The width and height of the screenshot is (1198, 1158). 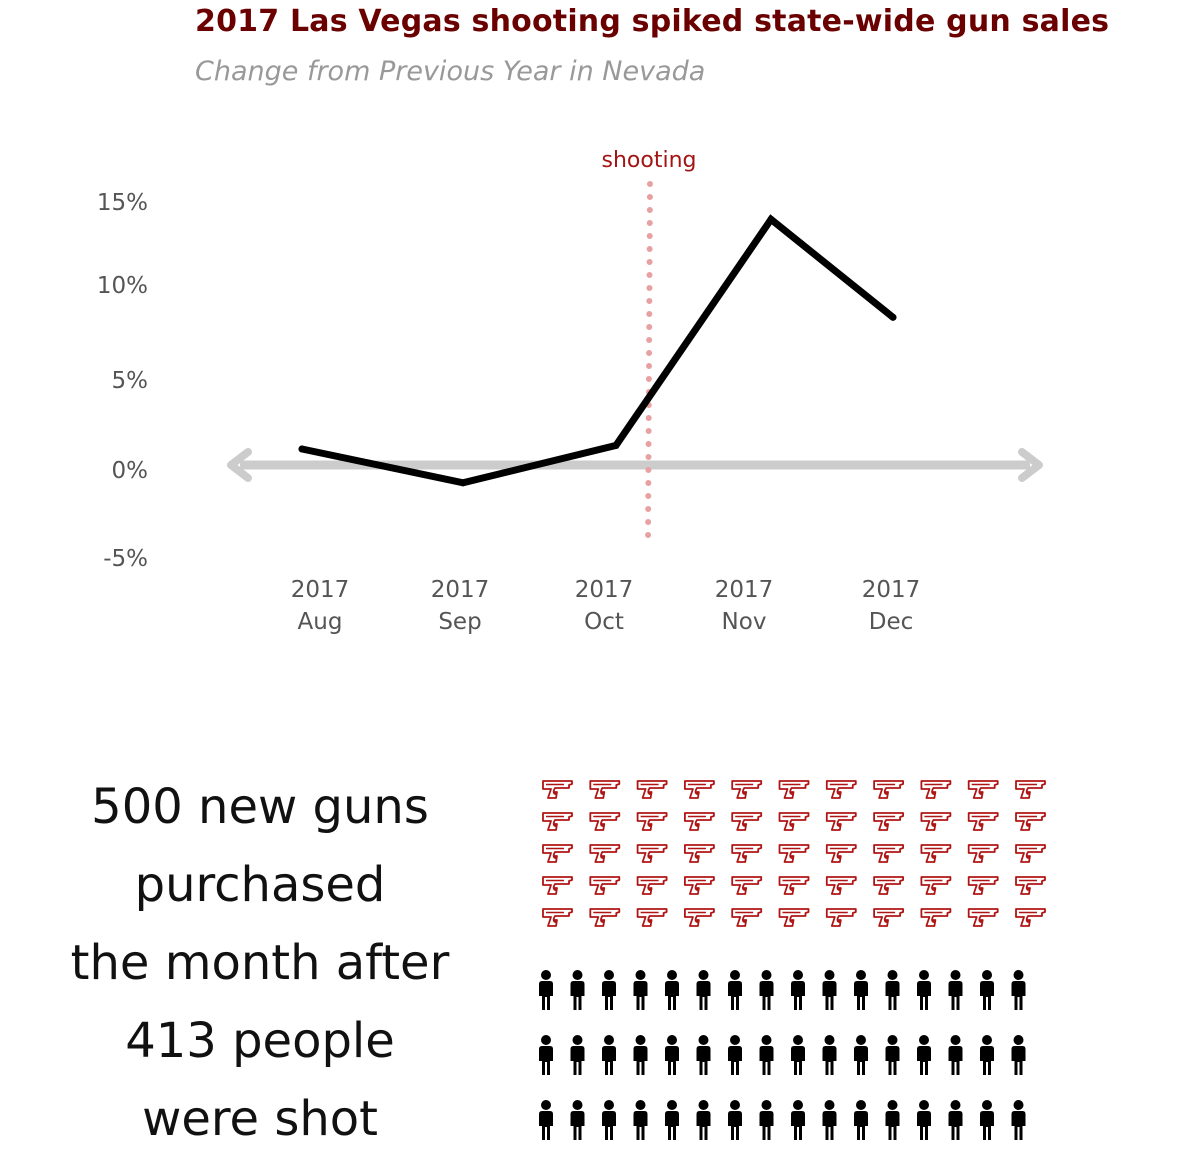 What do you see at coordinates (463, 483) in the screenshot?
I see `data-point-sep` at bounding box center [463, 483].